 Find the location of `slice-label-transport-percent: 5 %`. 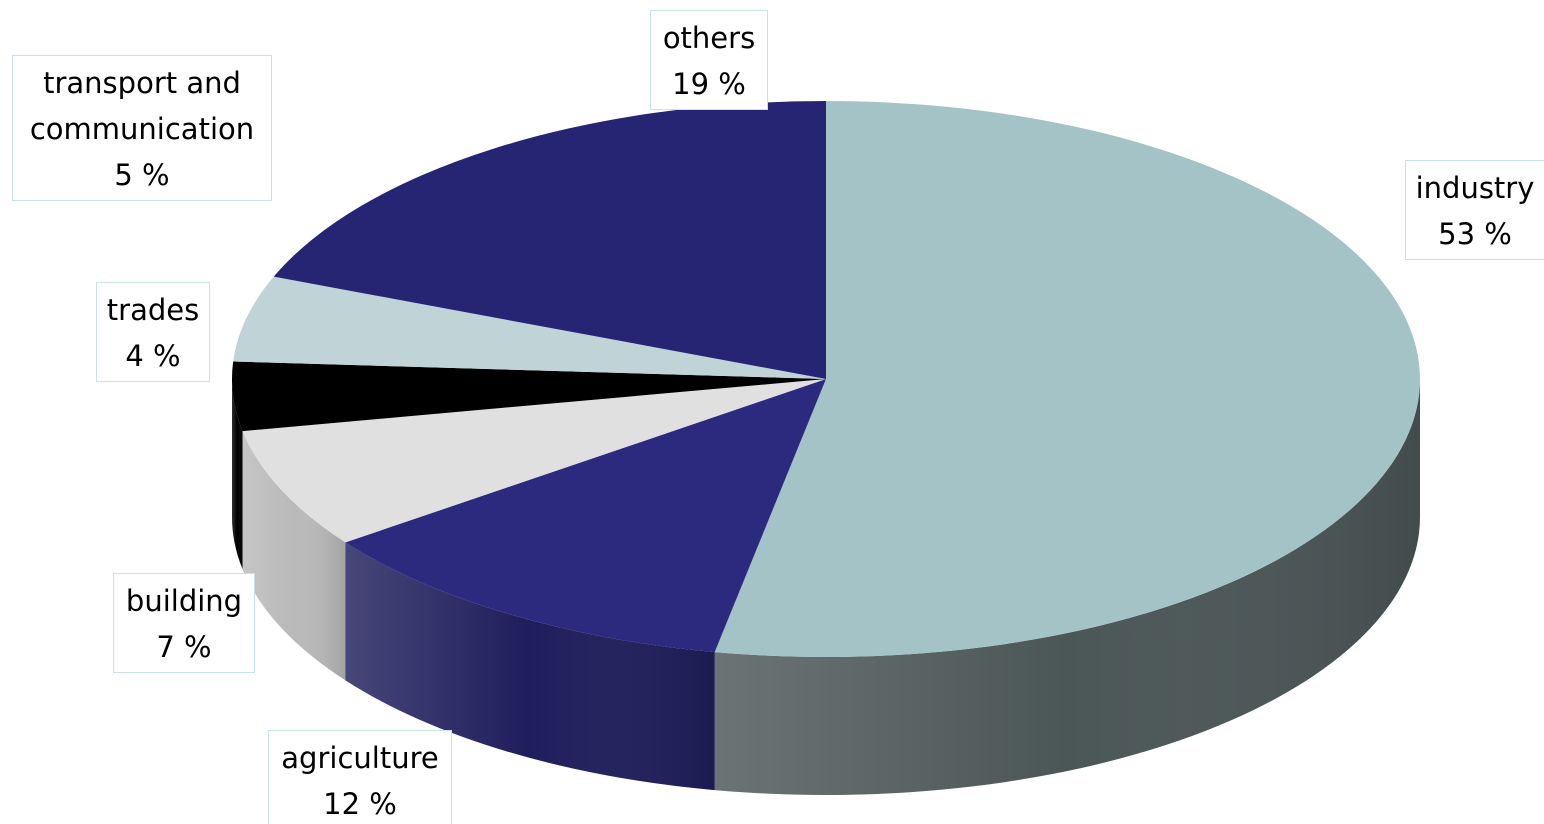

slice-label-transport-percent: 5 % is located at coordinates (142, 175).